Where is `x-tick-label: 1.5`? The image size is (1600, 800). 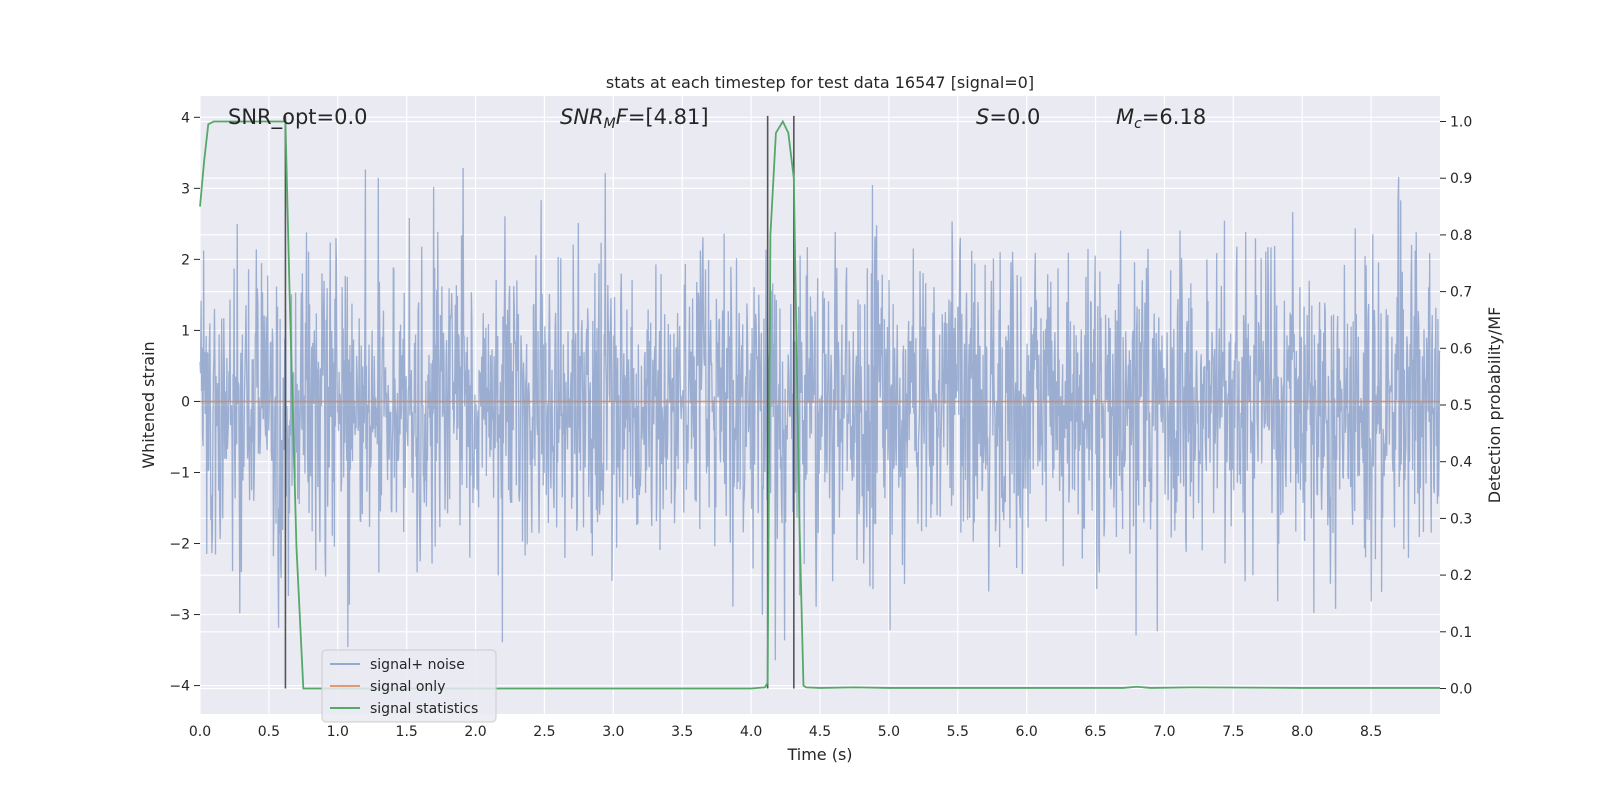 x-tick-label: 1.5 is located at coordinates (407, 732).